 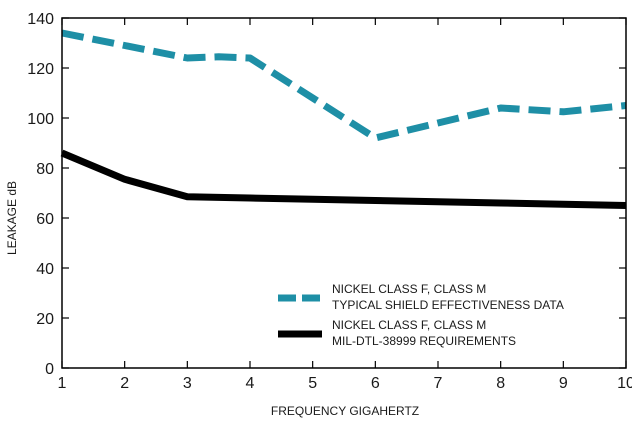 What do you see at coordinates (45, 319) in the screenshot?
I see `y-tick-label: 20` at bounding box center [45, 319].